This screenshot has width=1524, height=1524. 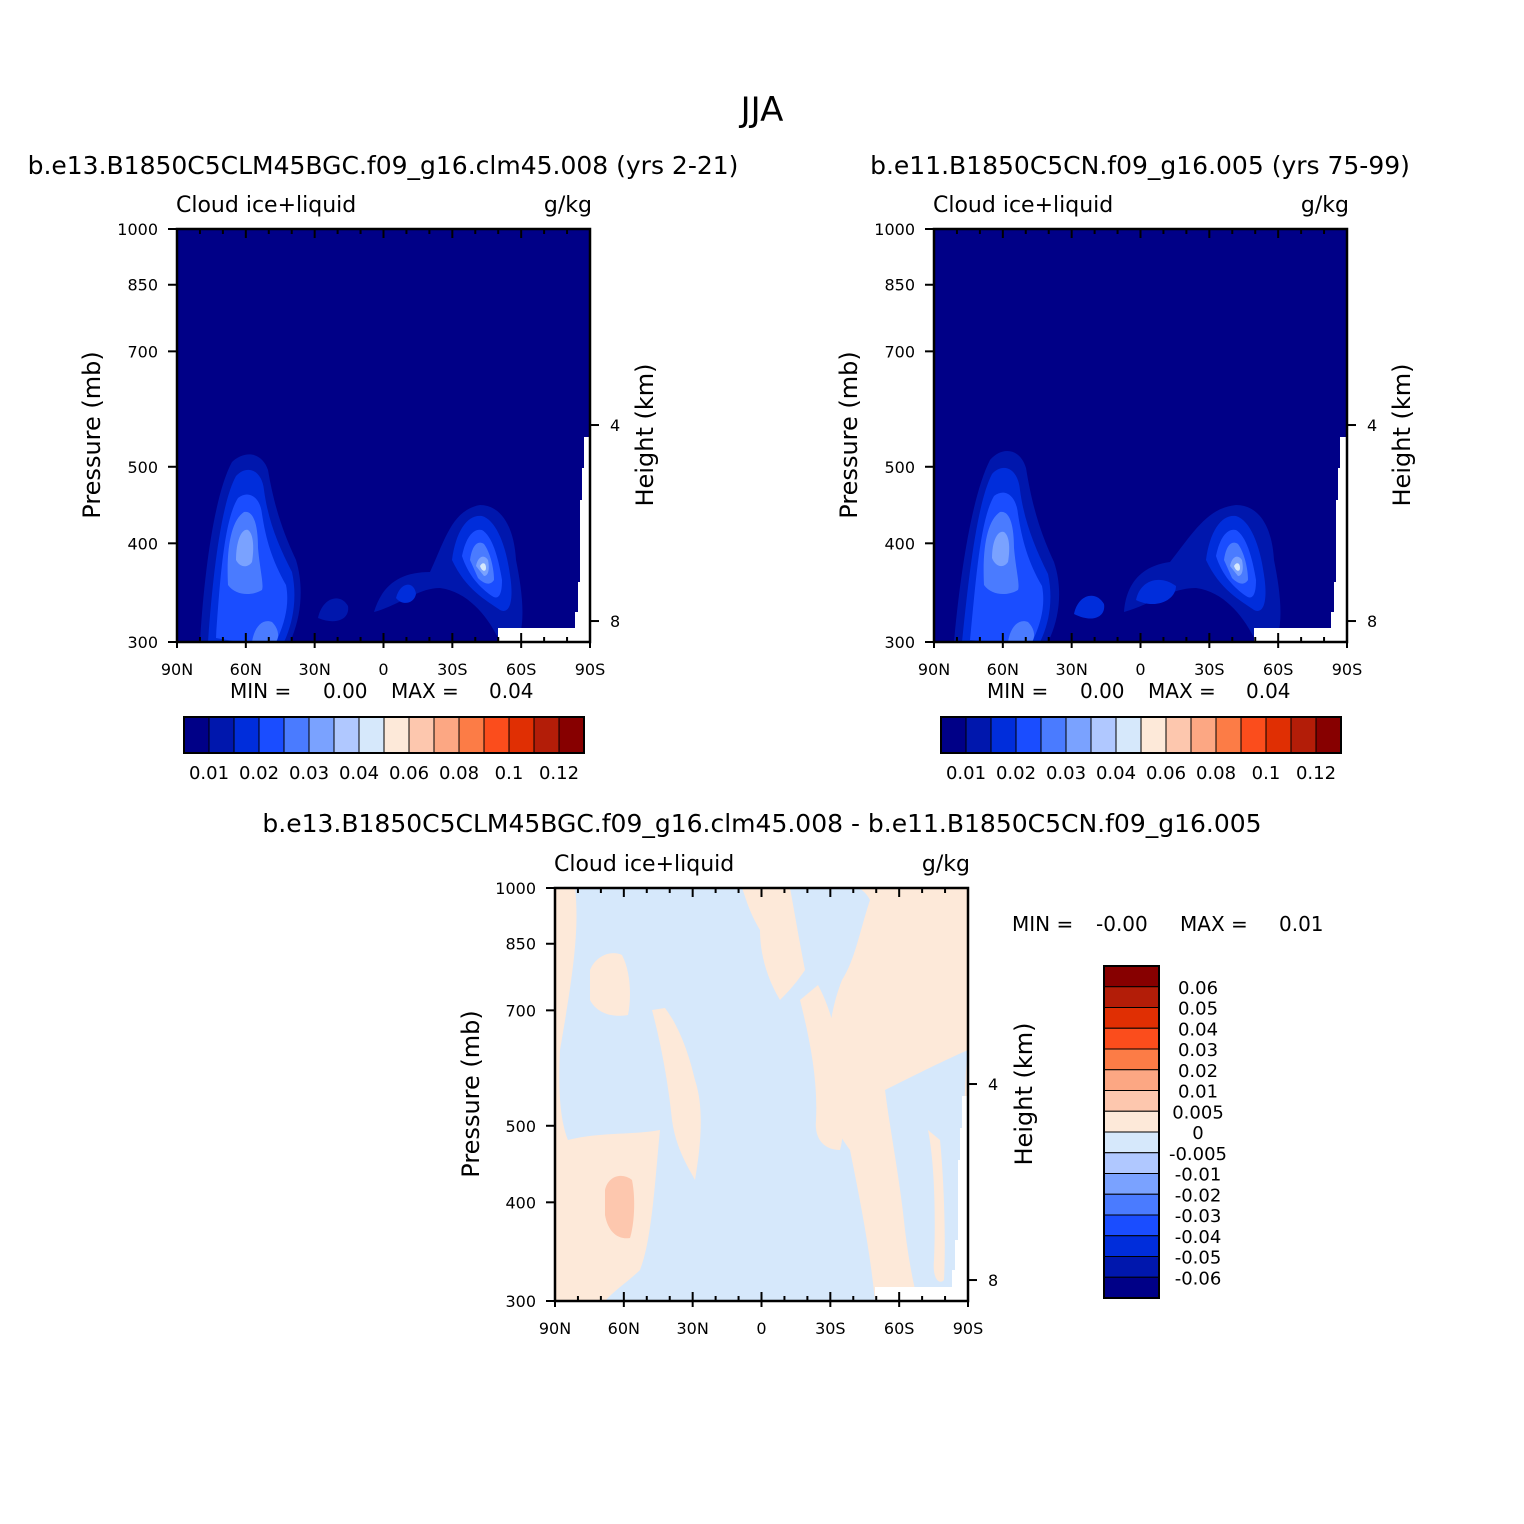 I want to click on ticks-b, so click(x=1140, y=438).